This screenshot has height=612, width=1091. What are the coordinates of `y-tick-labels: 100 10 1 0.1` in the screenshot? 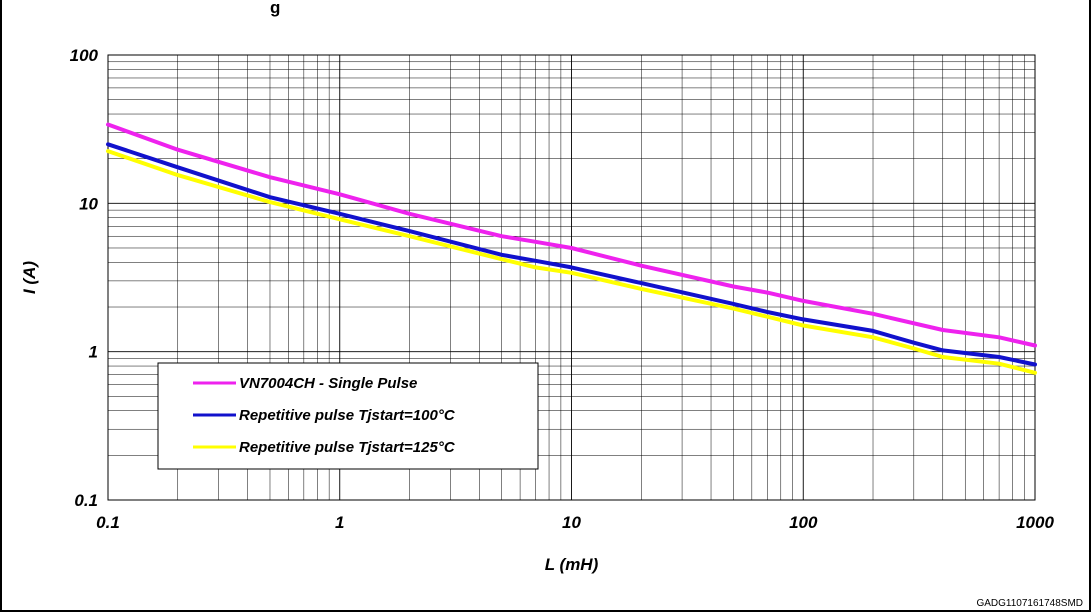 It's located at (84, 278).